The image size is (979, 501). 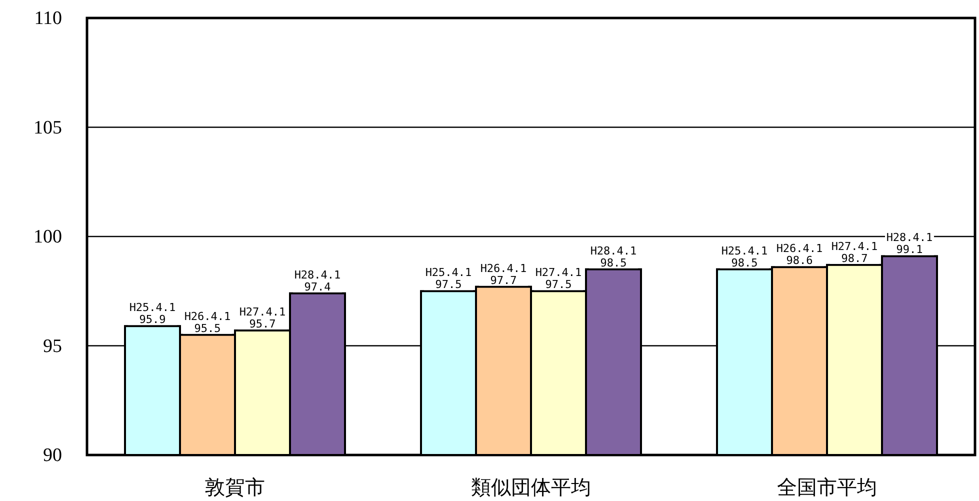 I want to click on data-label: 97.7, so click(x=503, y=280).